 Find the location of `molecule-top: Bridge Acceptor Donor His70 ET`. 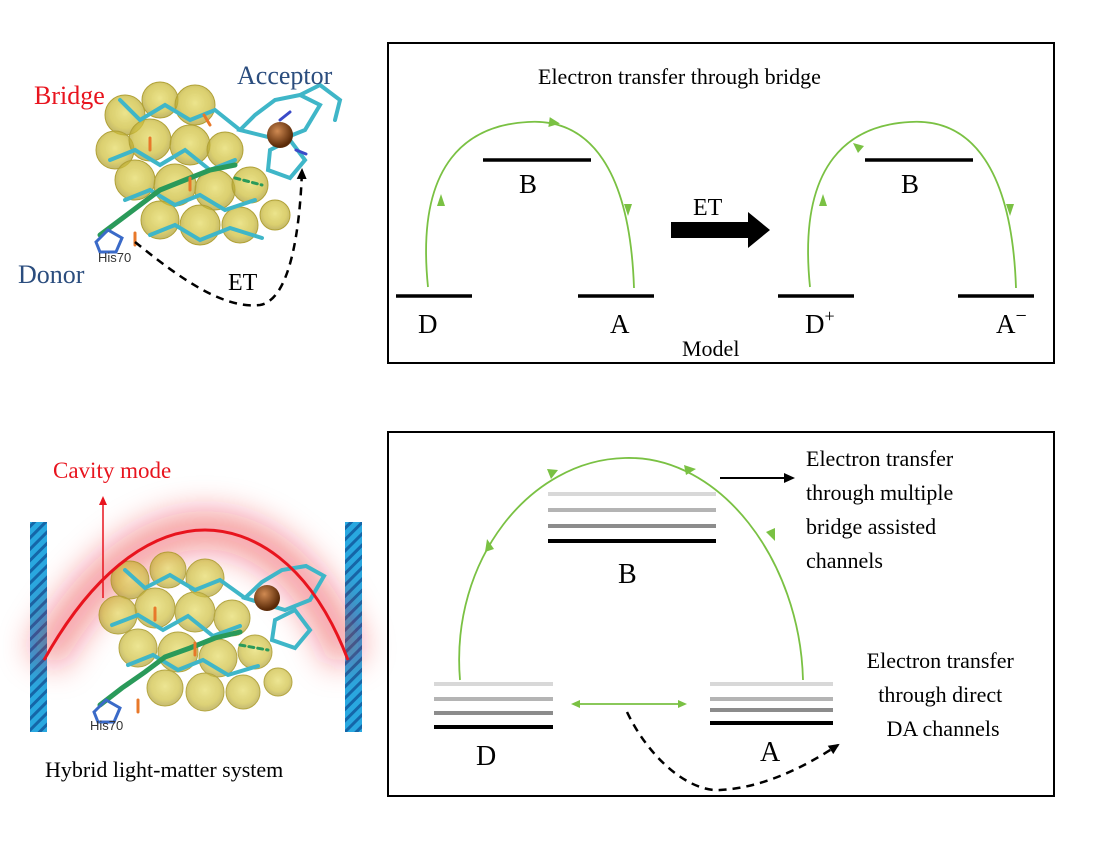

molecule-top: Bridge Acceptor Donor His70 ET is located at coordinates (180, 184).